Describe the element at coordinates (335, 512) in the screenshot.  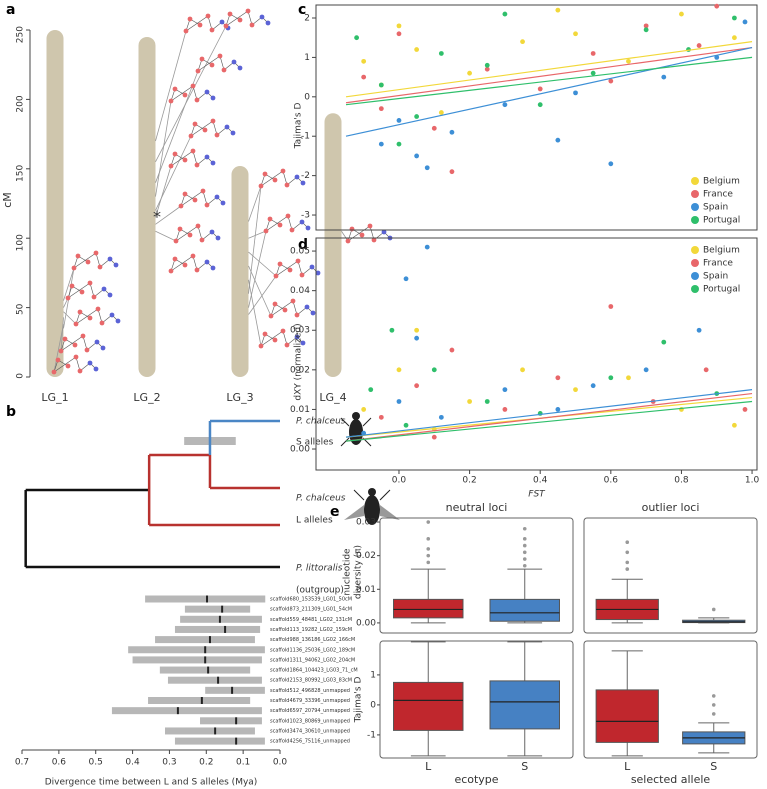
I see `panel-label: e` at that location.